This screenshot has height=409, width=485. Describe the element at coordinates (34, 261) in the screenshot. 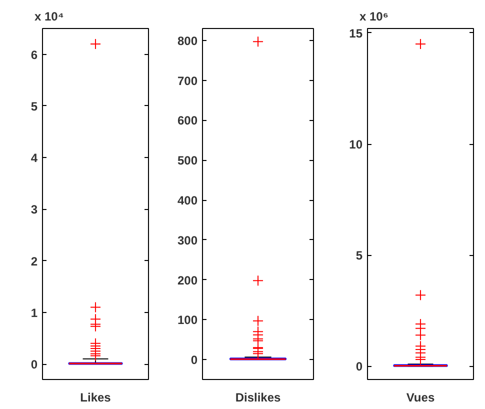

I see `y-tick-label: 2` at that location.